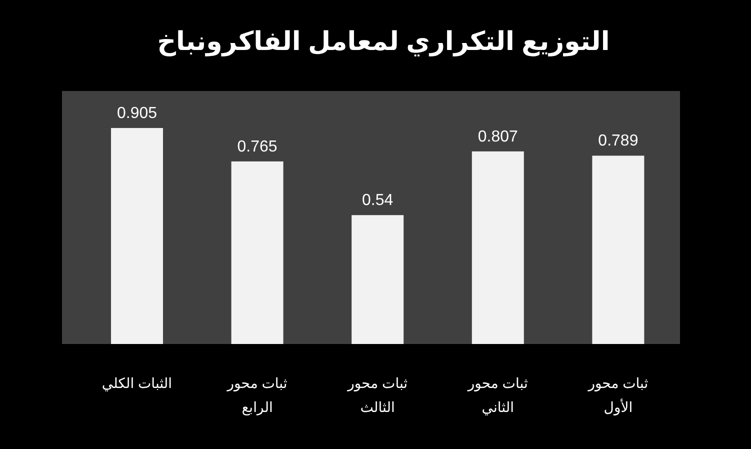 This screenshot has height=449, width=751. What do you see at coordinates (498, 137) in the screenshot?
I see `data-label: 0.807` at bounding box center [498, 137].